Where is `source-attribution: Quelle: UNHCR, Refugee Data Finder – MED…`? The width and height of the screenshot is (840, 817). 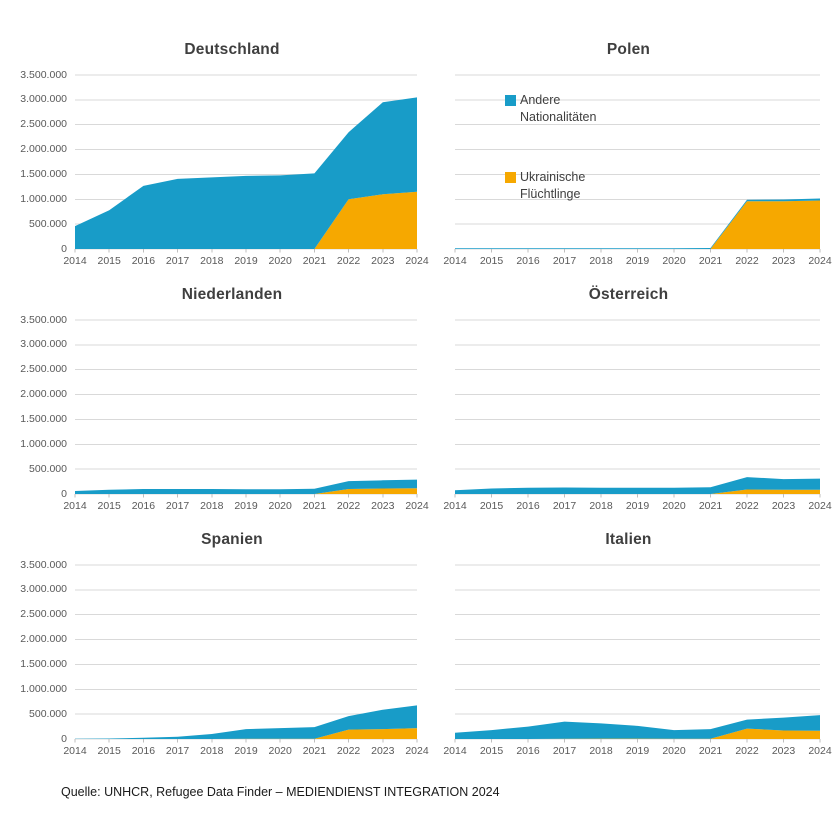 source-attribution: Quelle: UNHCR, Refugee Data Finder – MED… is located at coordinates (280, 792).